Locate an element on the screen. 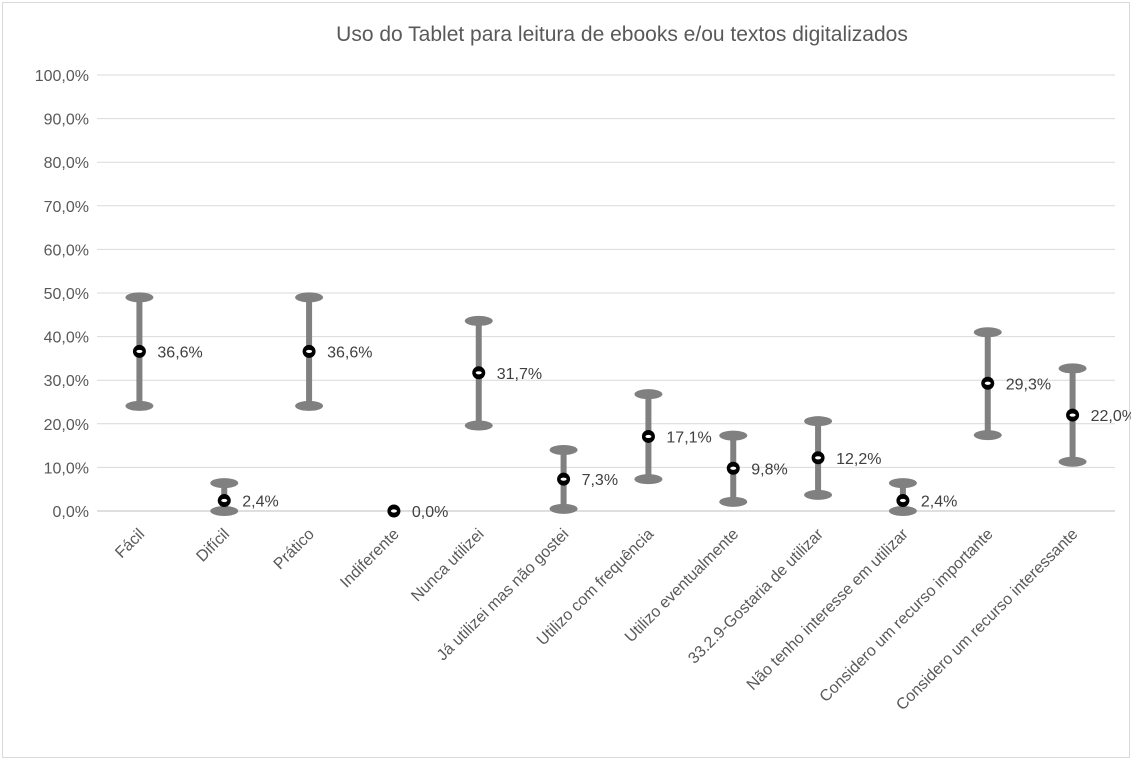 The width and height of the screenshot is (1134, 762). x-tick-label: Considero um recurso interessante is located at coordinates (987, 620).